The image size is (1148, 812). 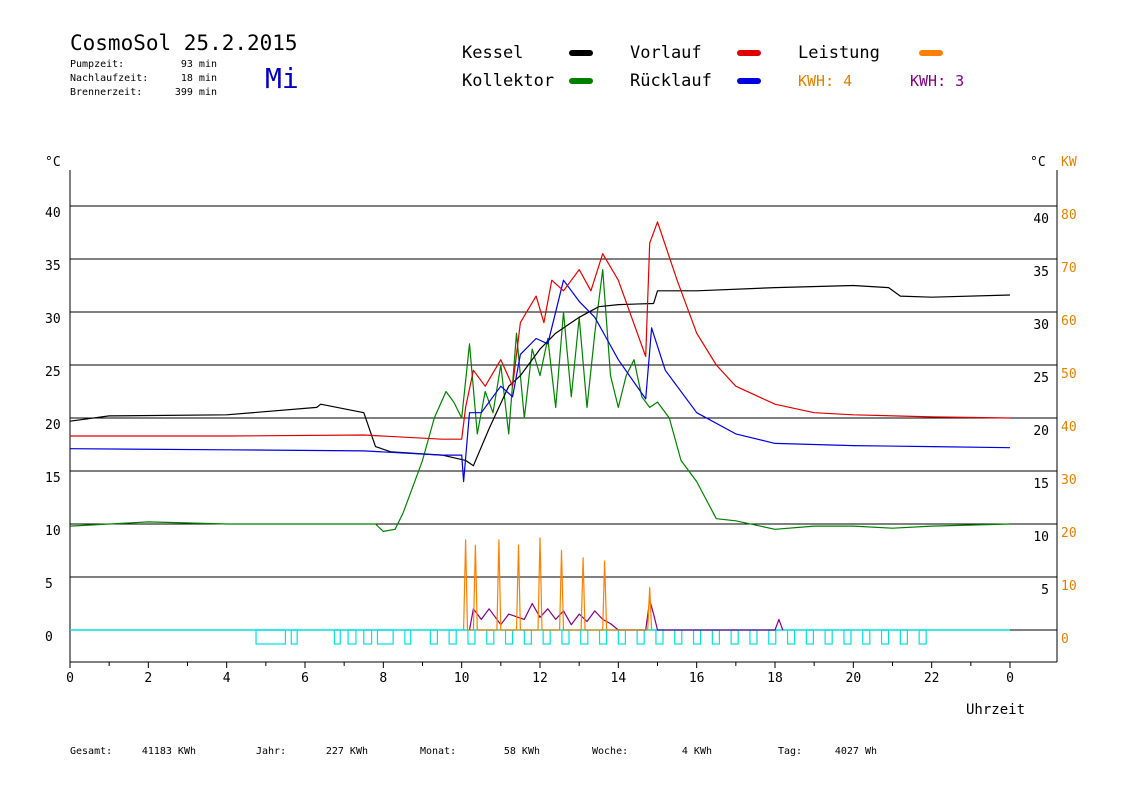 I want to click on stat-label: Pumpzeit:, so click(x=97, y=64).